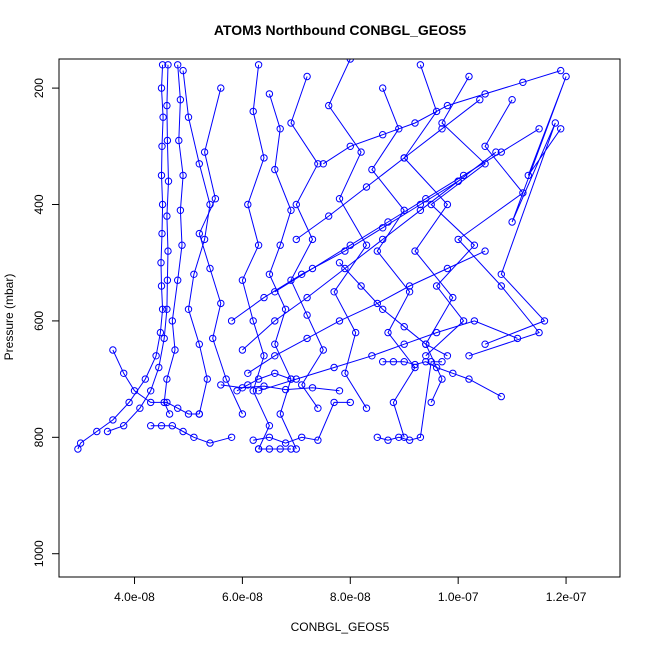 Image resolution: width=650 pixels, height=650 pixels. Describe the element at coordinates (350, 597) in the screenshot. I see `x-tick-label: 8.0e-08` at that location.